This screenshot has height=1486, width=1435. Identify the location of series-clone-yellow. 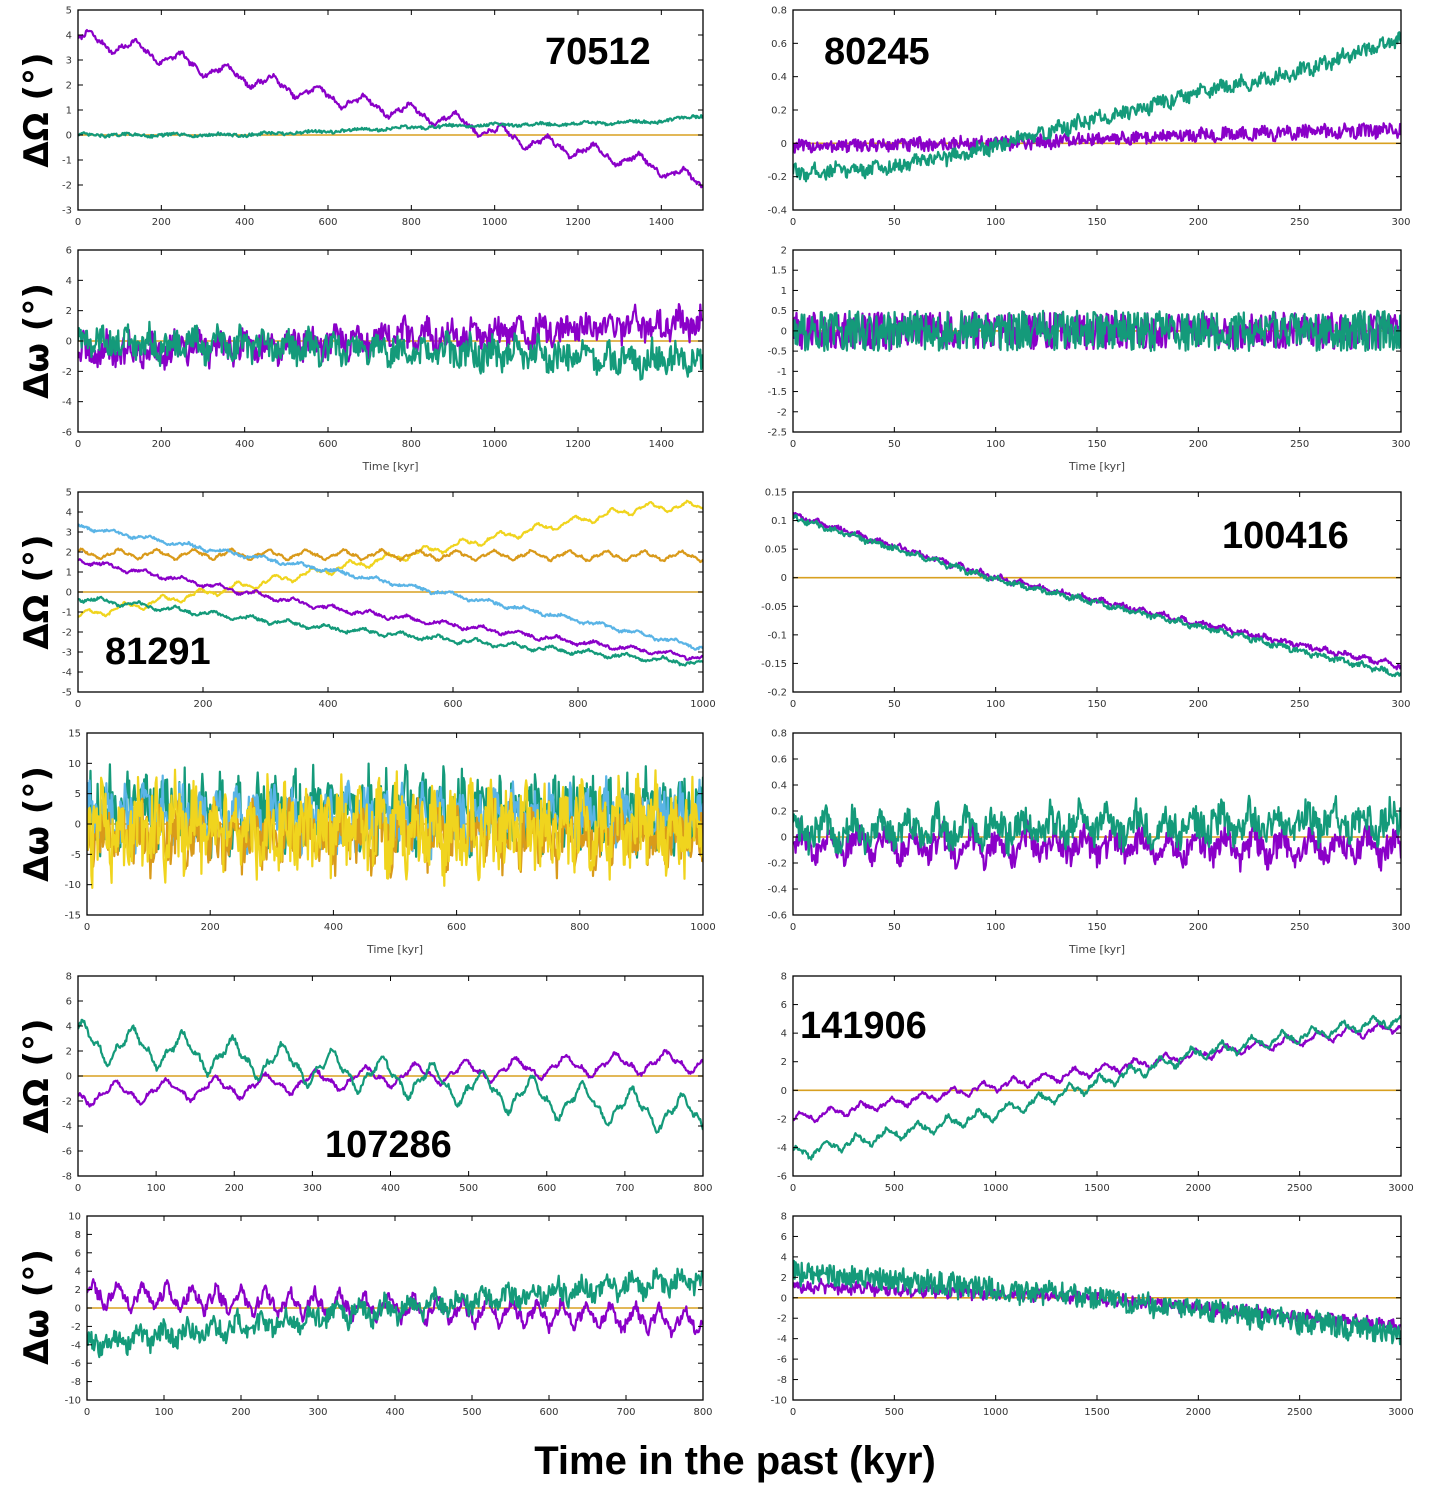
(395, 828).